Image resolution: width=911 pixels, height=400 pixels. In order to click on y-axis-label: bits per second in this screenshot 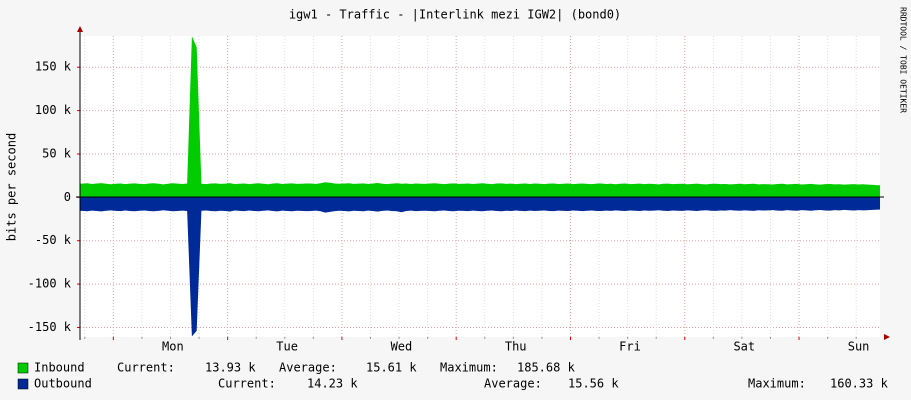, I will do `click(12, 187)`.